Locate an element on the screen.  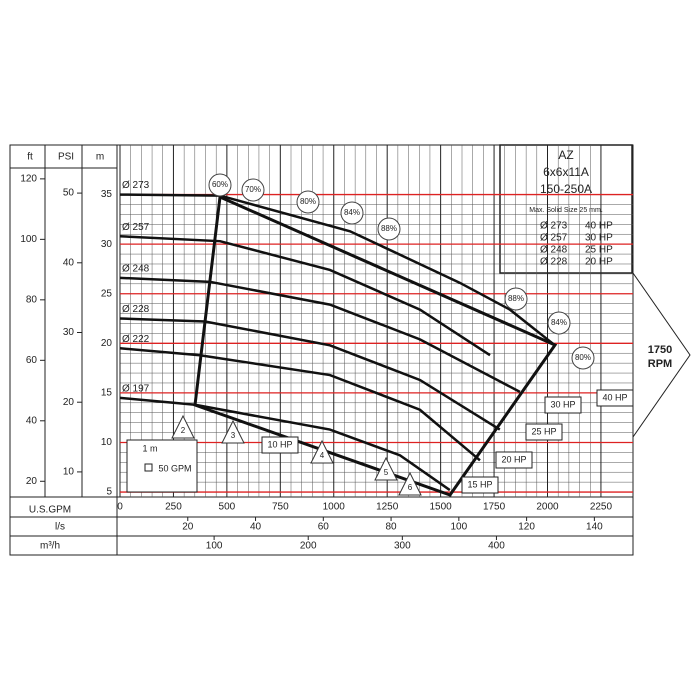
y2-tick-label: 40 is located at coordinates (32, 420).